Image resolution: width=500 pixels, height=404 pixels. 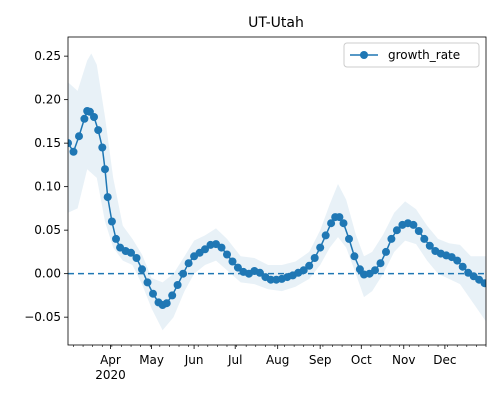 I want to click on y-tick-label: 0.10, so click(x=47, y=187).